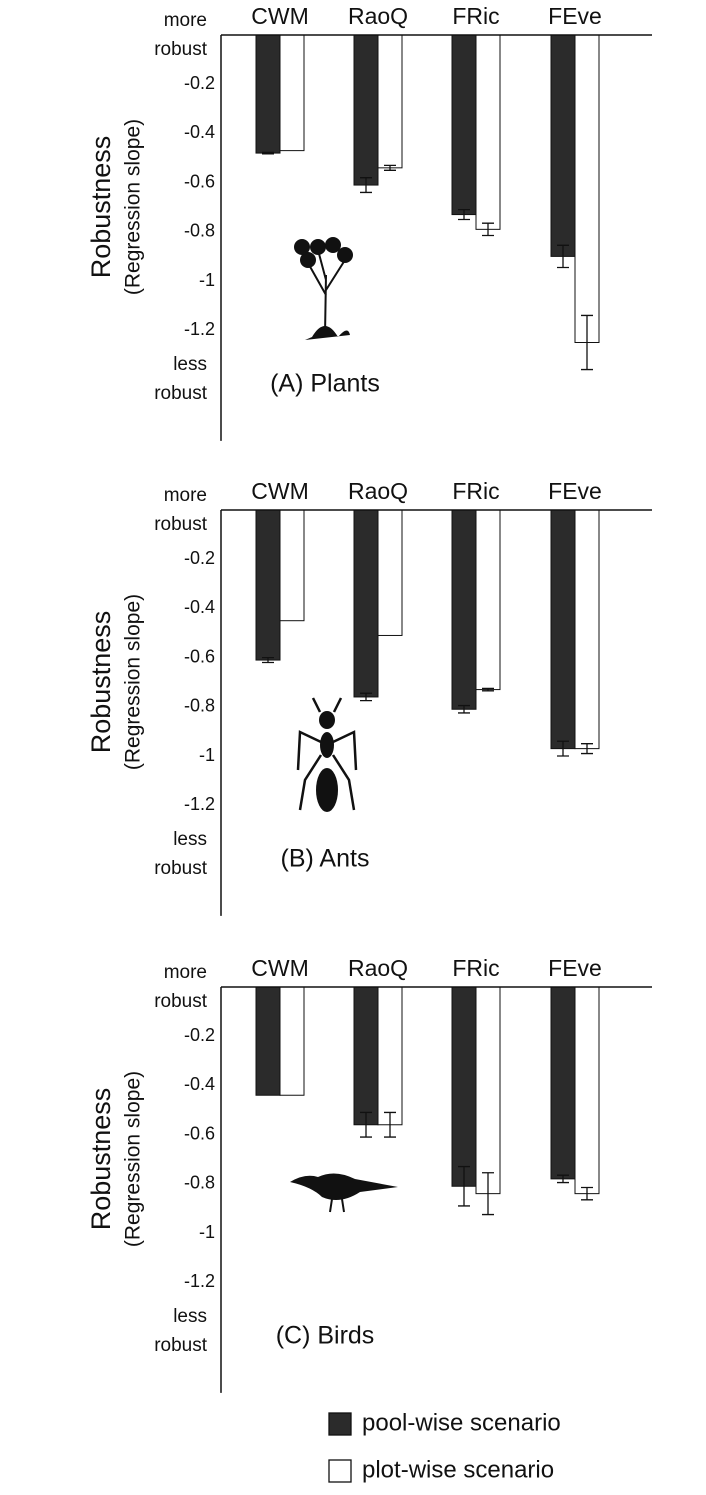 This screenshot has height=1495, width=706. I want to click on legend-label: pool-wise scenario, so click(461, 1422).